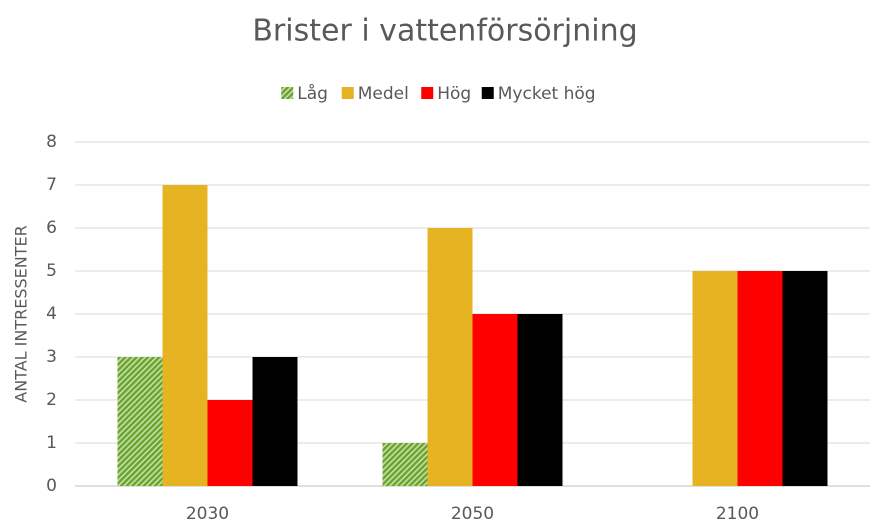 The height and width of the screenshot is (525, 872). Describe the element at coordinates (51, 185) in the screenshot. I see `y-tick-label: 7` at that location.